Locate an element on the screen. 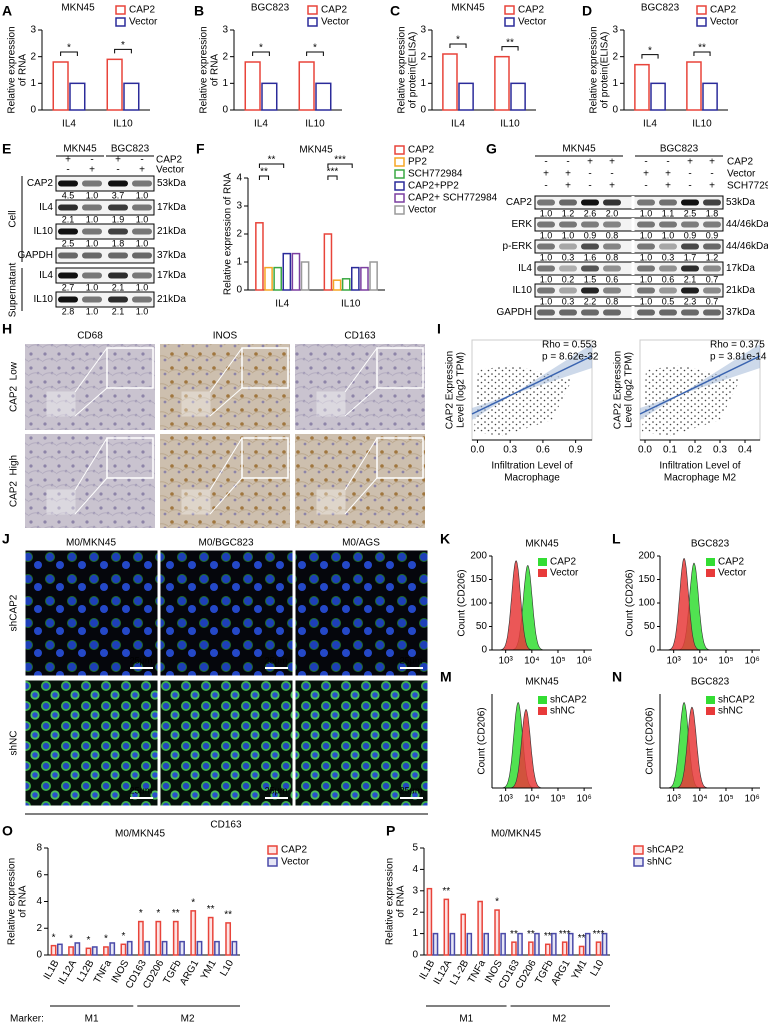 This screenshot has height=1031, width=768. size-label: 37kDa is located at coordinates (740, 312).